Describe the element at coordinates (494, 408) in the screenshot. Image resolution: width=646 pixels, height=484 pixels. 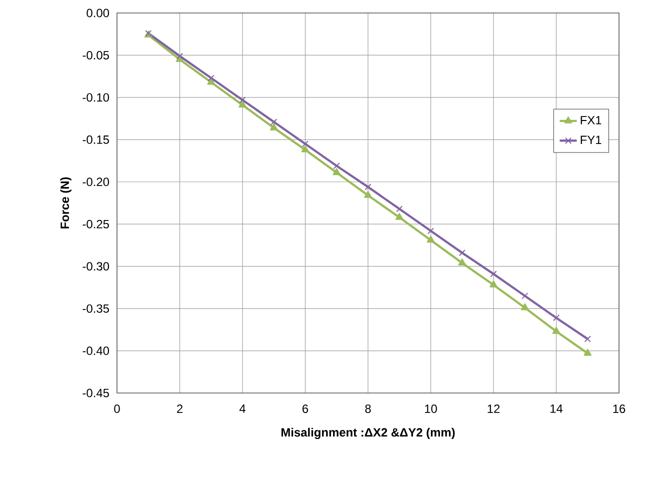
I see `x-tick-label: 12` at that location.